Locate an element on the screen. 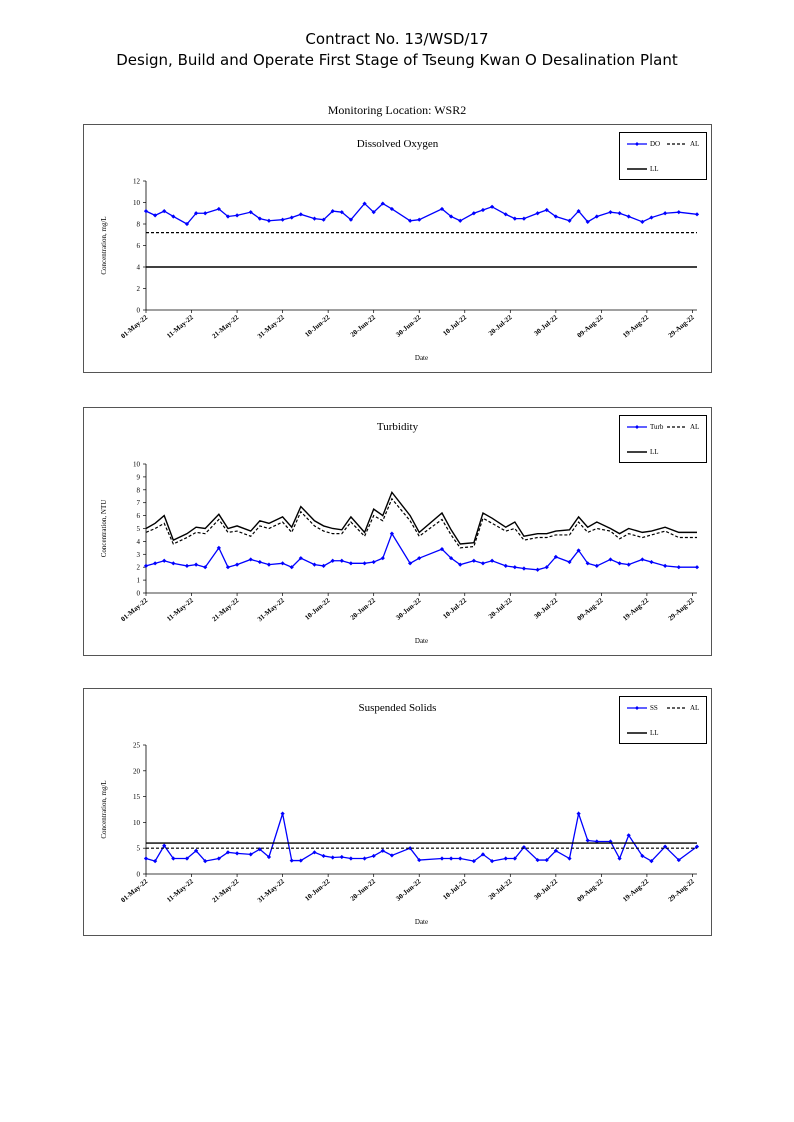 Image resolution: width=794 pixels, height=1122 pixels. x-tick-label: 21-May-22 is located at coordinates (225, 326).